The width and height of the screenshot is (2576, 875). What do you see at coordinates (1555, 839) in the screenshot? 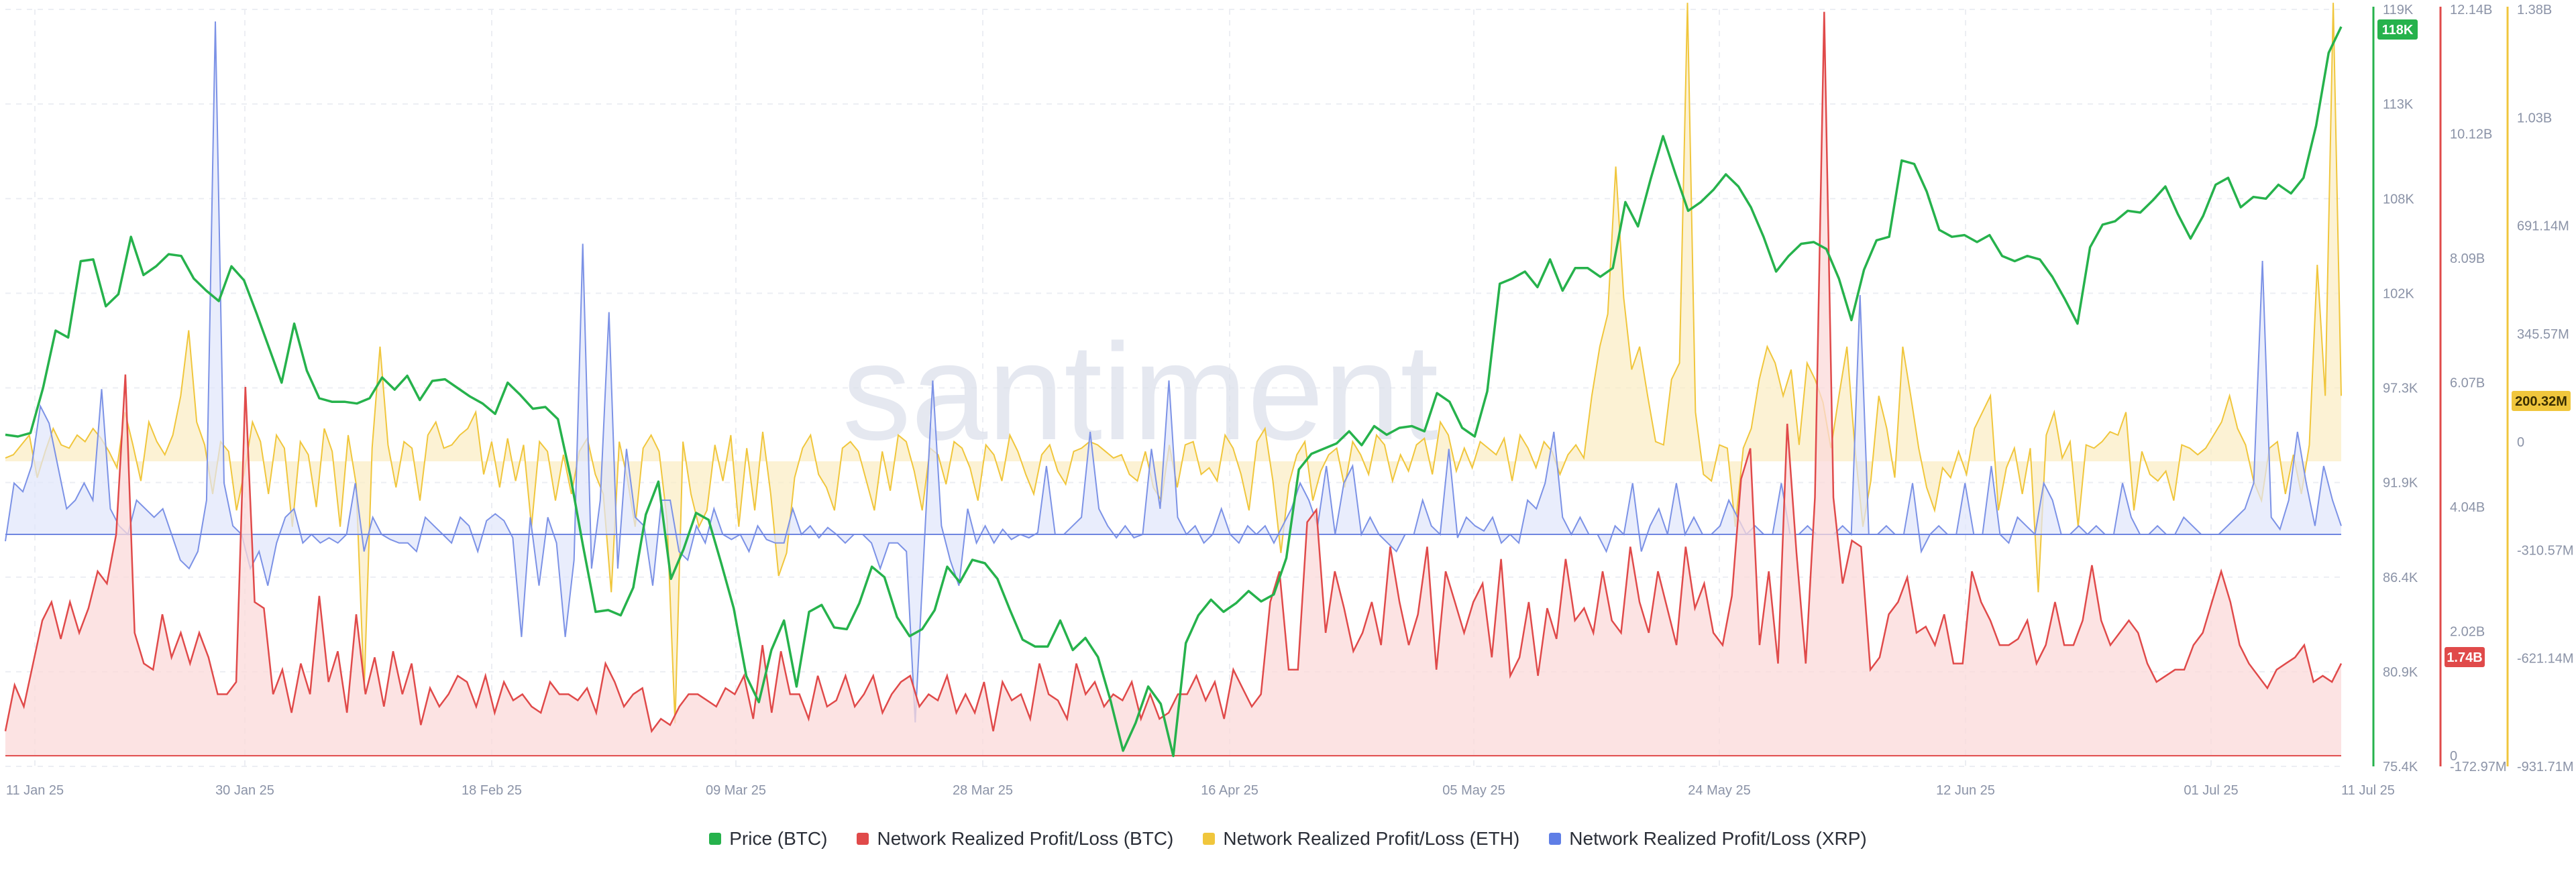
I see `legend-swatch-nrpl-xrp` at bounding box center [1555, 839].